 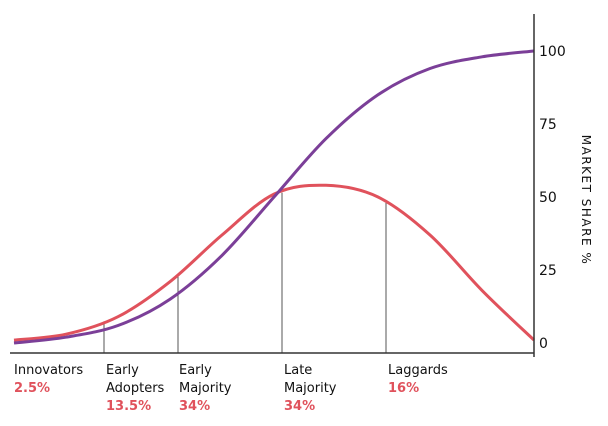 What do you see at coordinates (548, 271) in the screenshot?
I see `y-tick-label: 25` at bounding box center [548, 271].